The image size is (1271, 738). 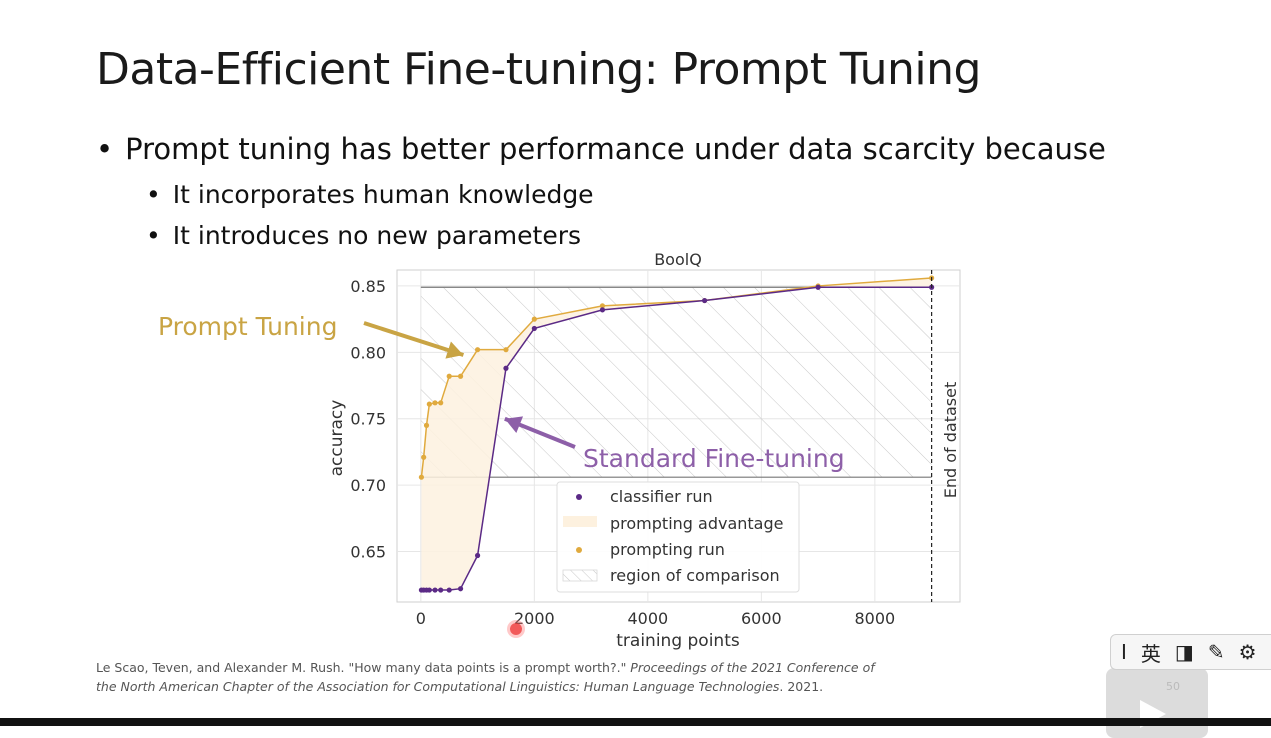 I want to click on annotation-arrow-standard, so click(x=540, y=432).